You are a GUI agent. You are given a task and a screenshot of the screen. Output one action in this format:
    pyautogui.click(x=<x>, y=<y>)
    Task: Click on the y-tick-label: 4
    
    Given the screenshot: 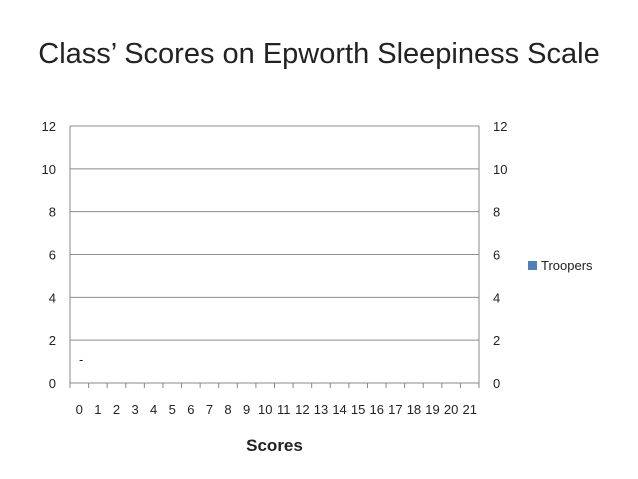 What is the action you would take?
    pyautogui.click(x=52, y=297)
    